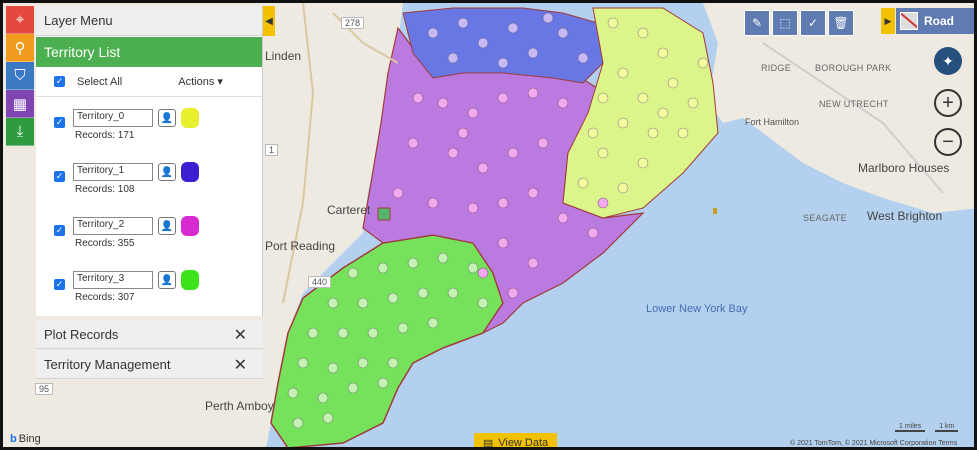 The height and width of the screenshot is (450, 977). Describe the element at coordinates (44, 389) in the screenshot. I see `map-label-hwy-95: 95` at that location.